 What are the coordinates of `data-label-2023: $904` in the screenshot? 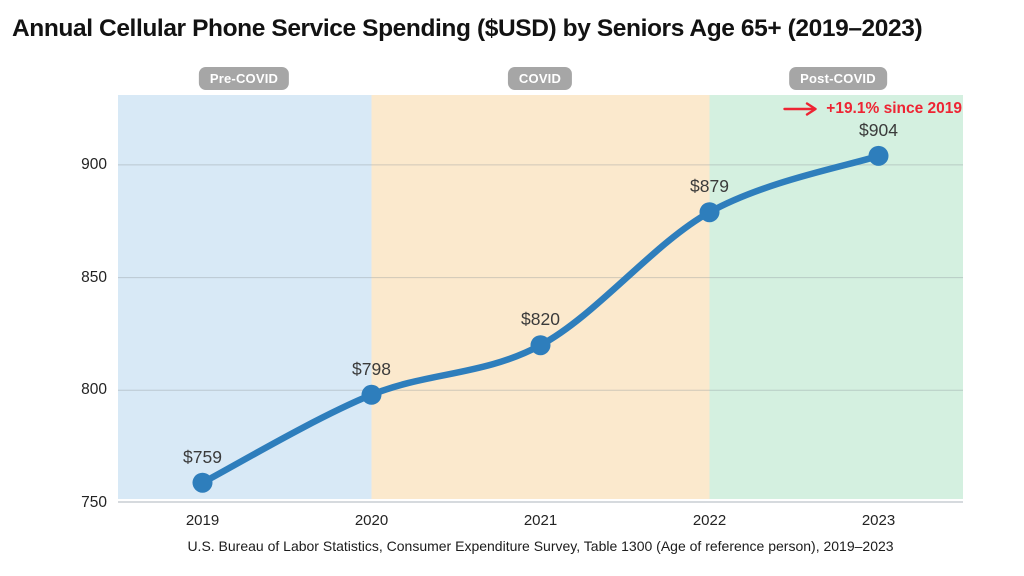 It's located at (878, 129).